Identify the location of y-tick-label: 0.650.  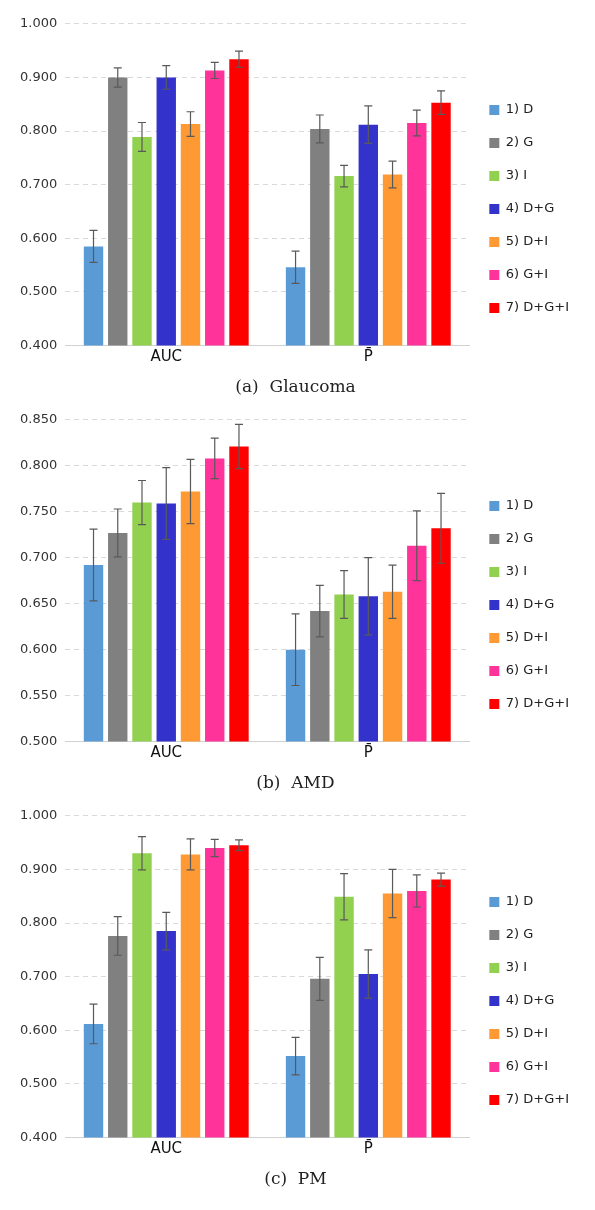
(39, 603).